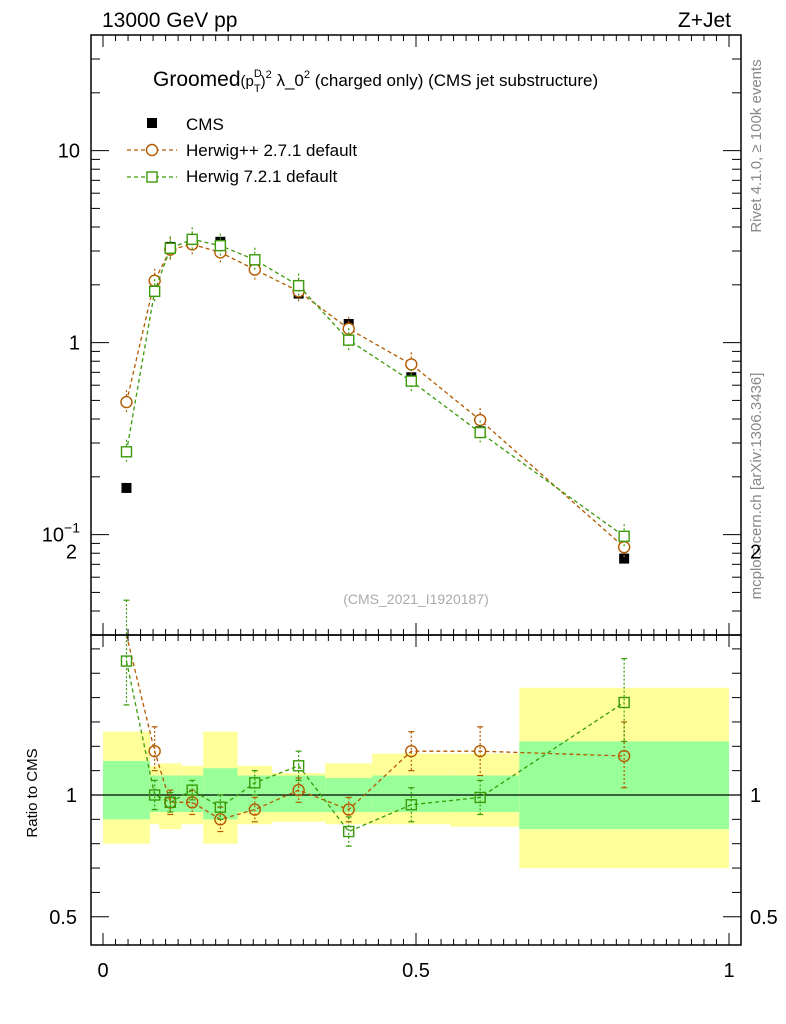 This screenshot has width=786, height=1024. Describe the element at coordinates (728, 971) in the screenshot. I see `ratio-x-tick-label: 1` at that location.